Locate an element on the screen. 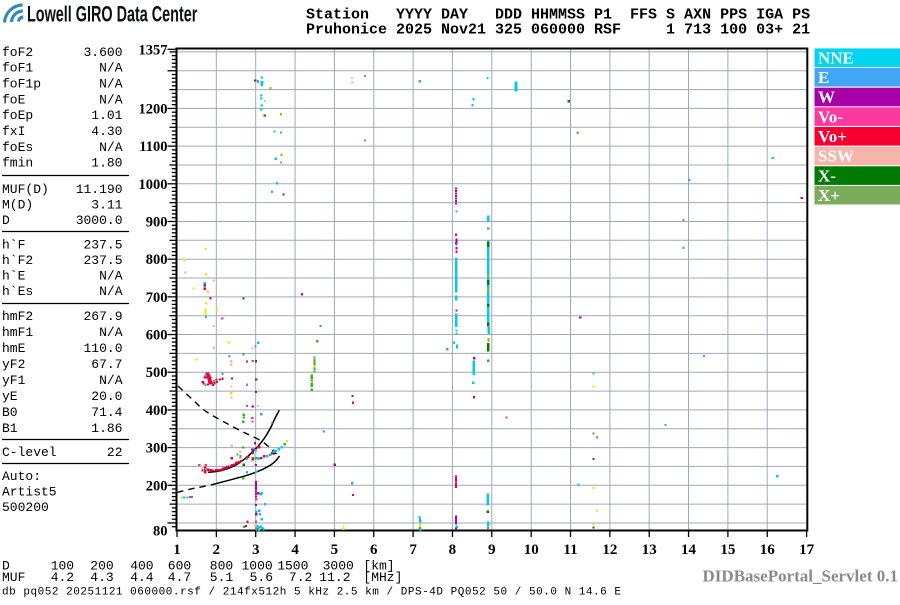  svg-text: 4.2 is located at coordinates (62, 577).